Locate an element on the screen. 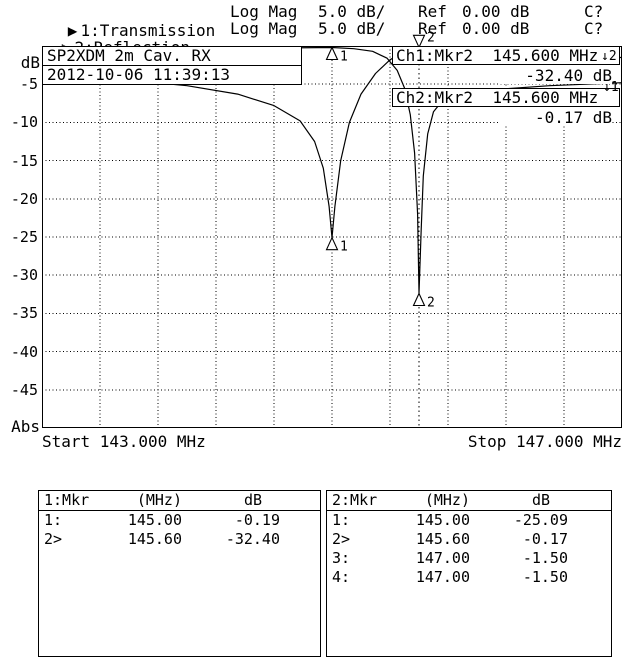  marker-id: 3: is located at coordinates (341, 558).